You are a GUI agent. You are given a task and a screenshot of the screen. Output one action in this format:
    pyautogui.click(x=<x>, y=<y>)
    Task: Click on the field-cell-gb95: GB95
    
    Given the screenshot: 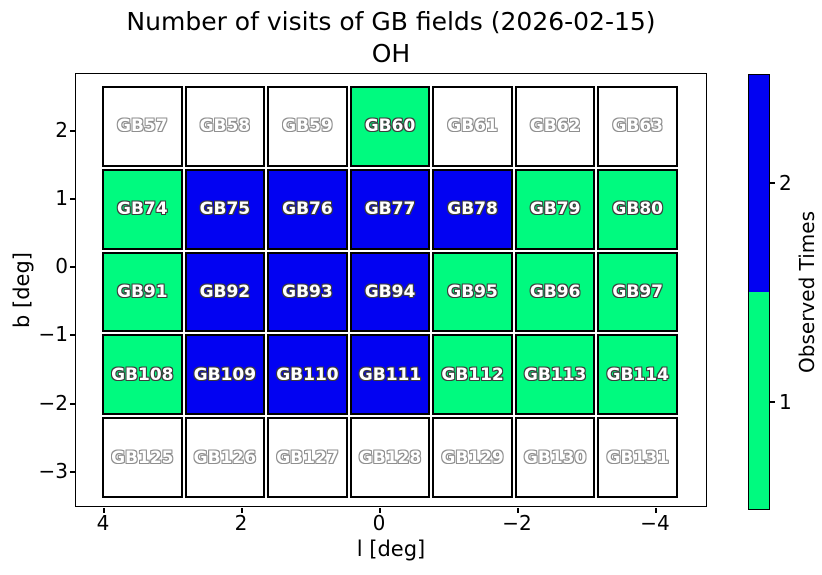 What is the action you would take?
    pyautogui.click(x=472, y=292)
    